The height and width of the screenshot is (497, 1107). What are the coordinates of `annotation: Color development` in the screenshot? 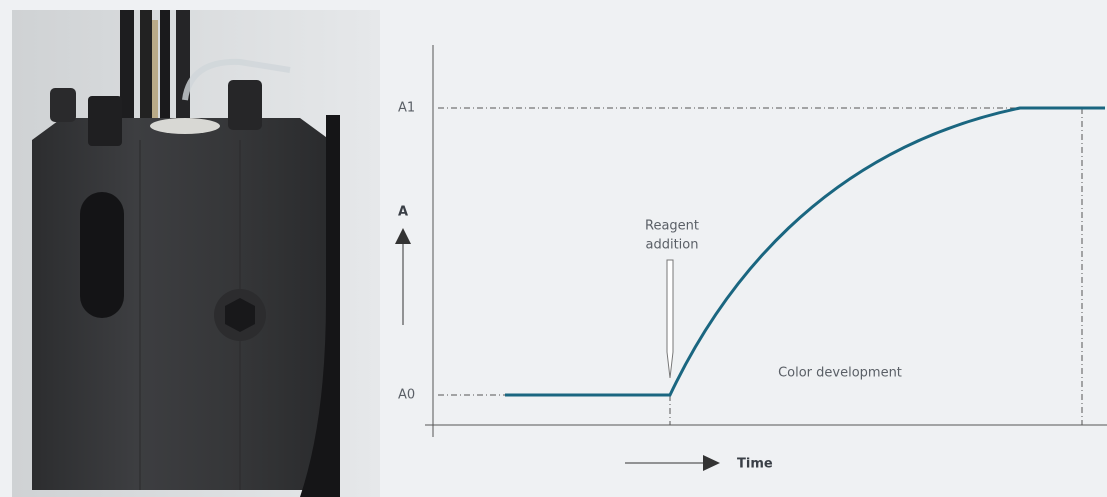 It's located at (840, 373).